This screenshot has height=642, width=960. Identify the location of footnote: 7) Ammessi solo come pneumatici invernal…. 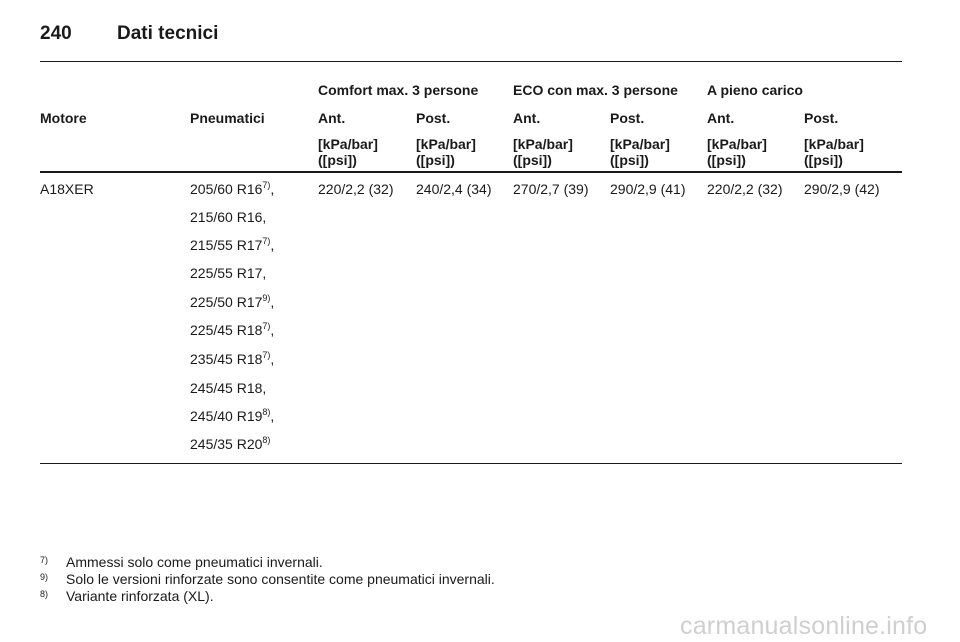
(267, 562).